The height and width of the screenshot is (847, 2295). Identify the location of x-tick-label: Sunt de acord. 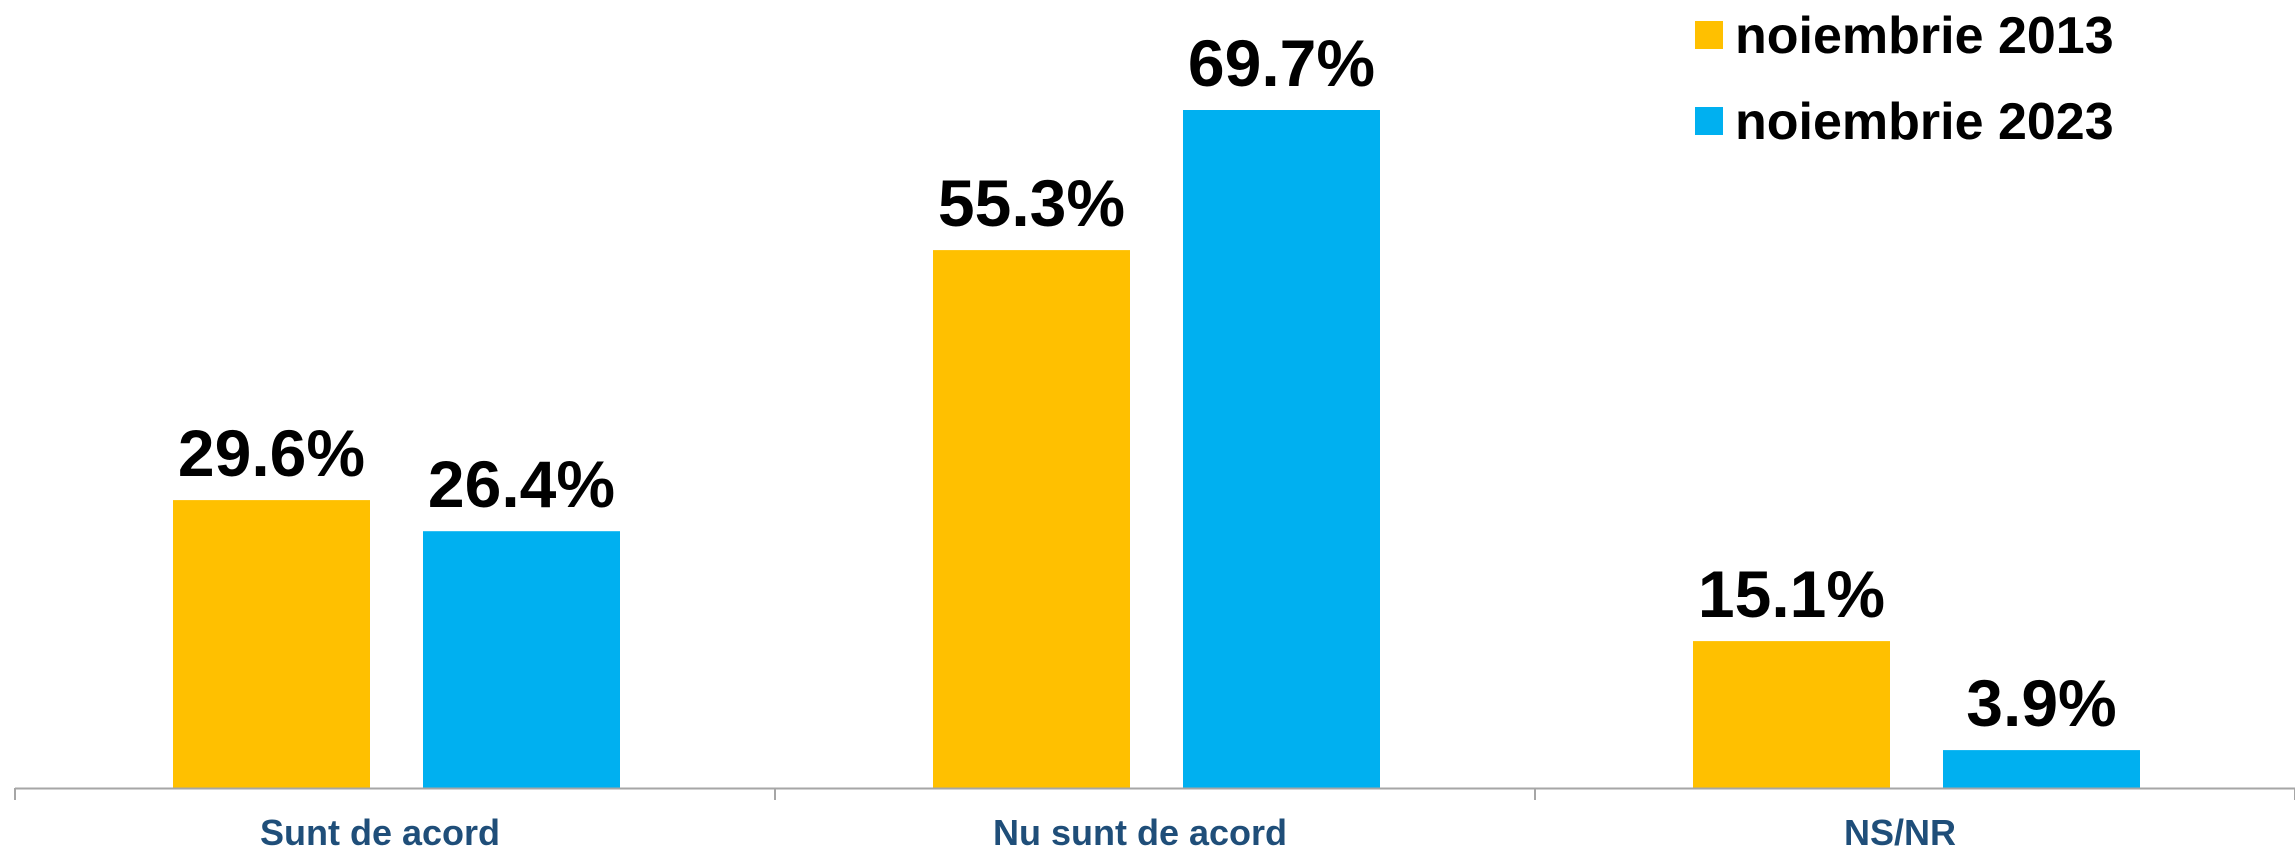
(380, 829).